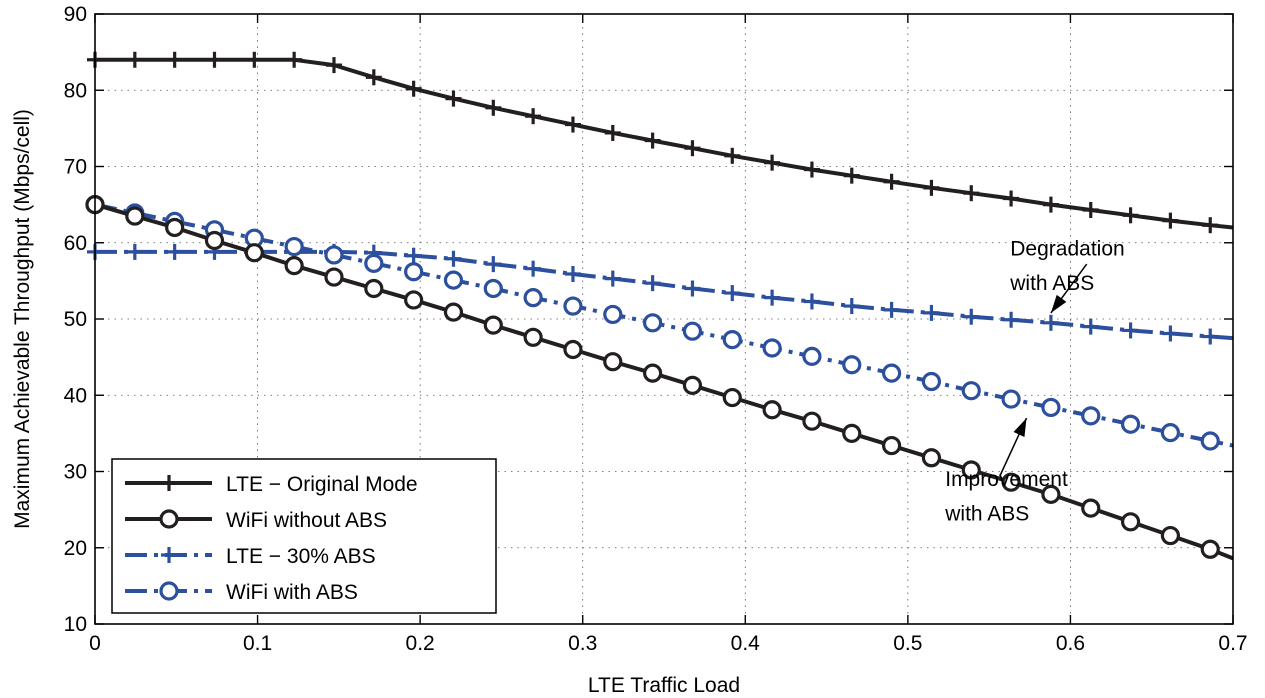  Describe the element at coordinates (1232, 643) in the screenshot. I see `x-tick-label: 0.7` at that location.